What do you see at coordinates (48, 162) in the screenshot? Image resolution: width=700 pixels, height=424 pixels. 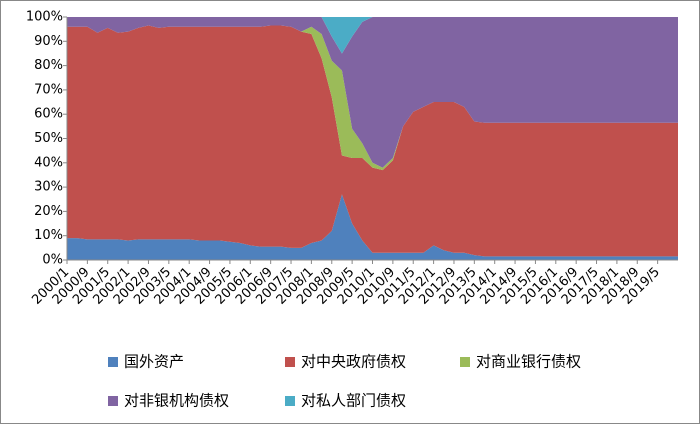 I see `y-tick-label: 40%` at bounding box center [48, 162].